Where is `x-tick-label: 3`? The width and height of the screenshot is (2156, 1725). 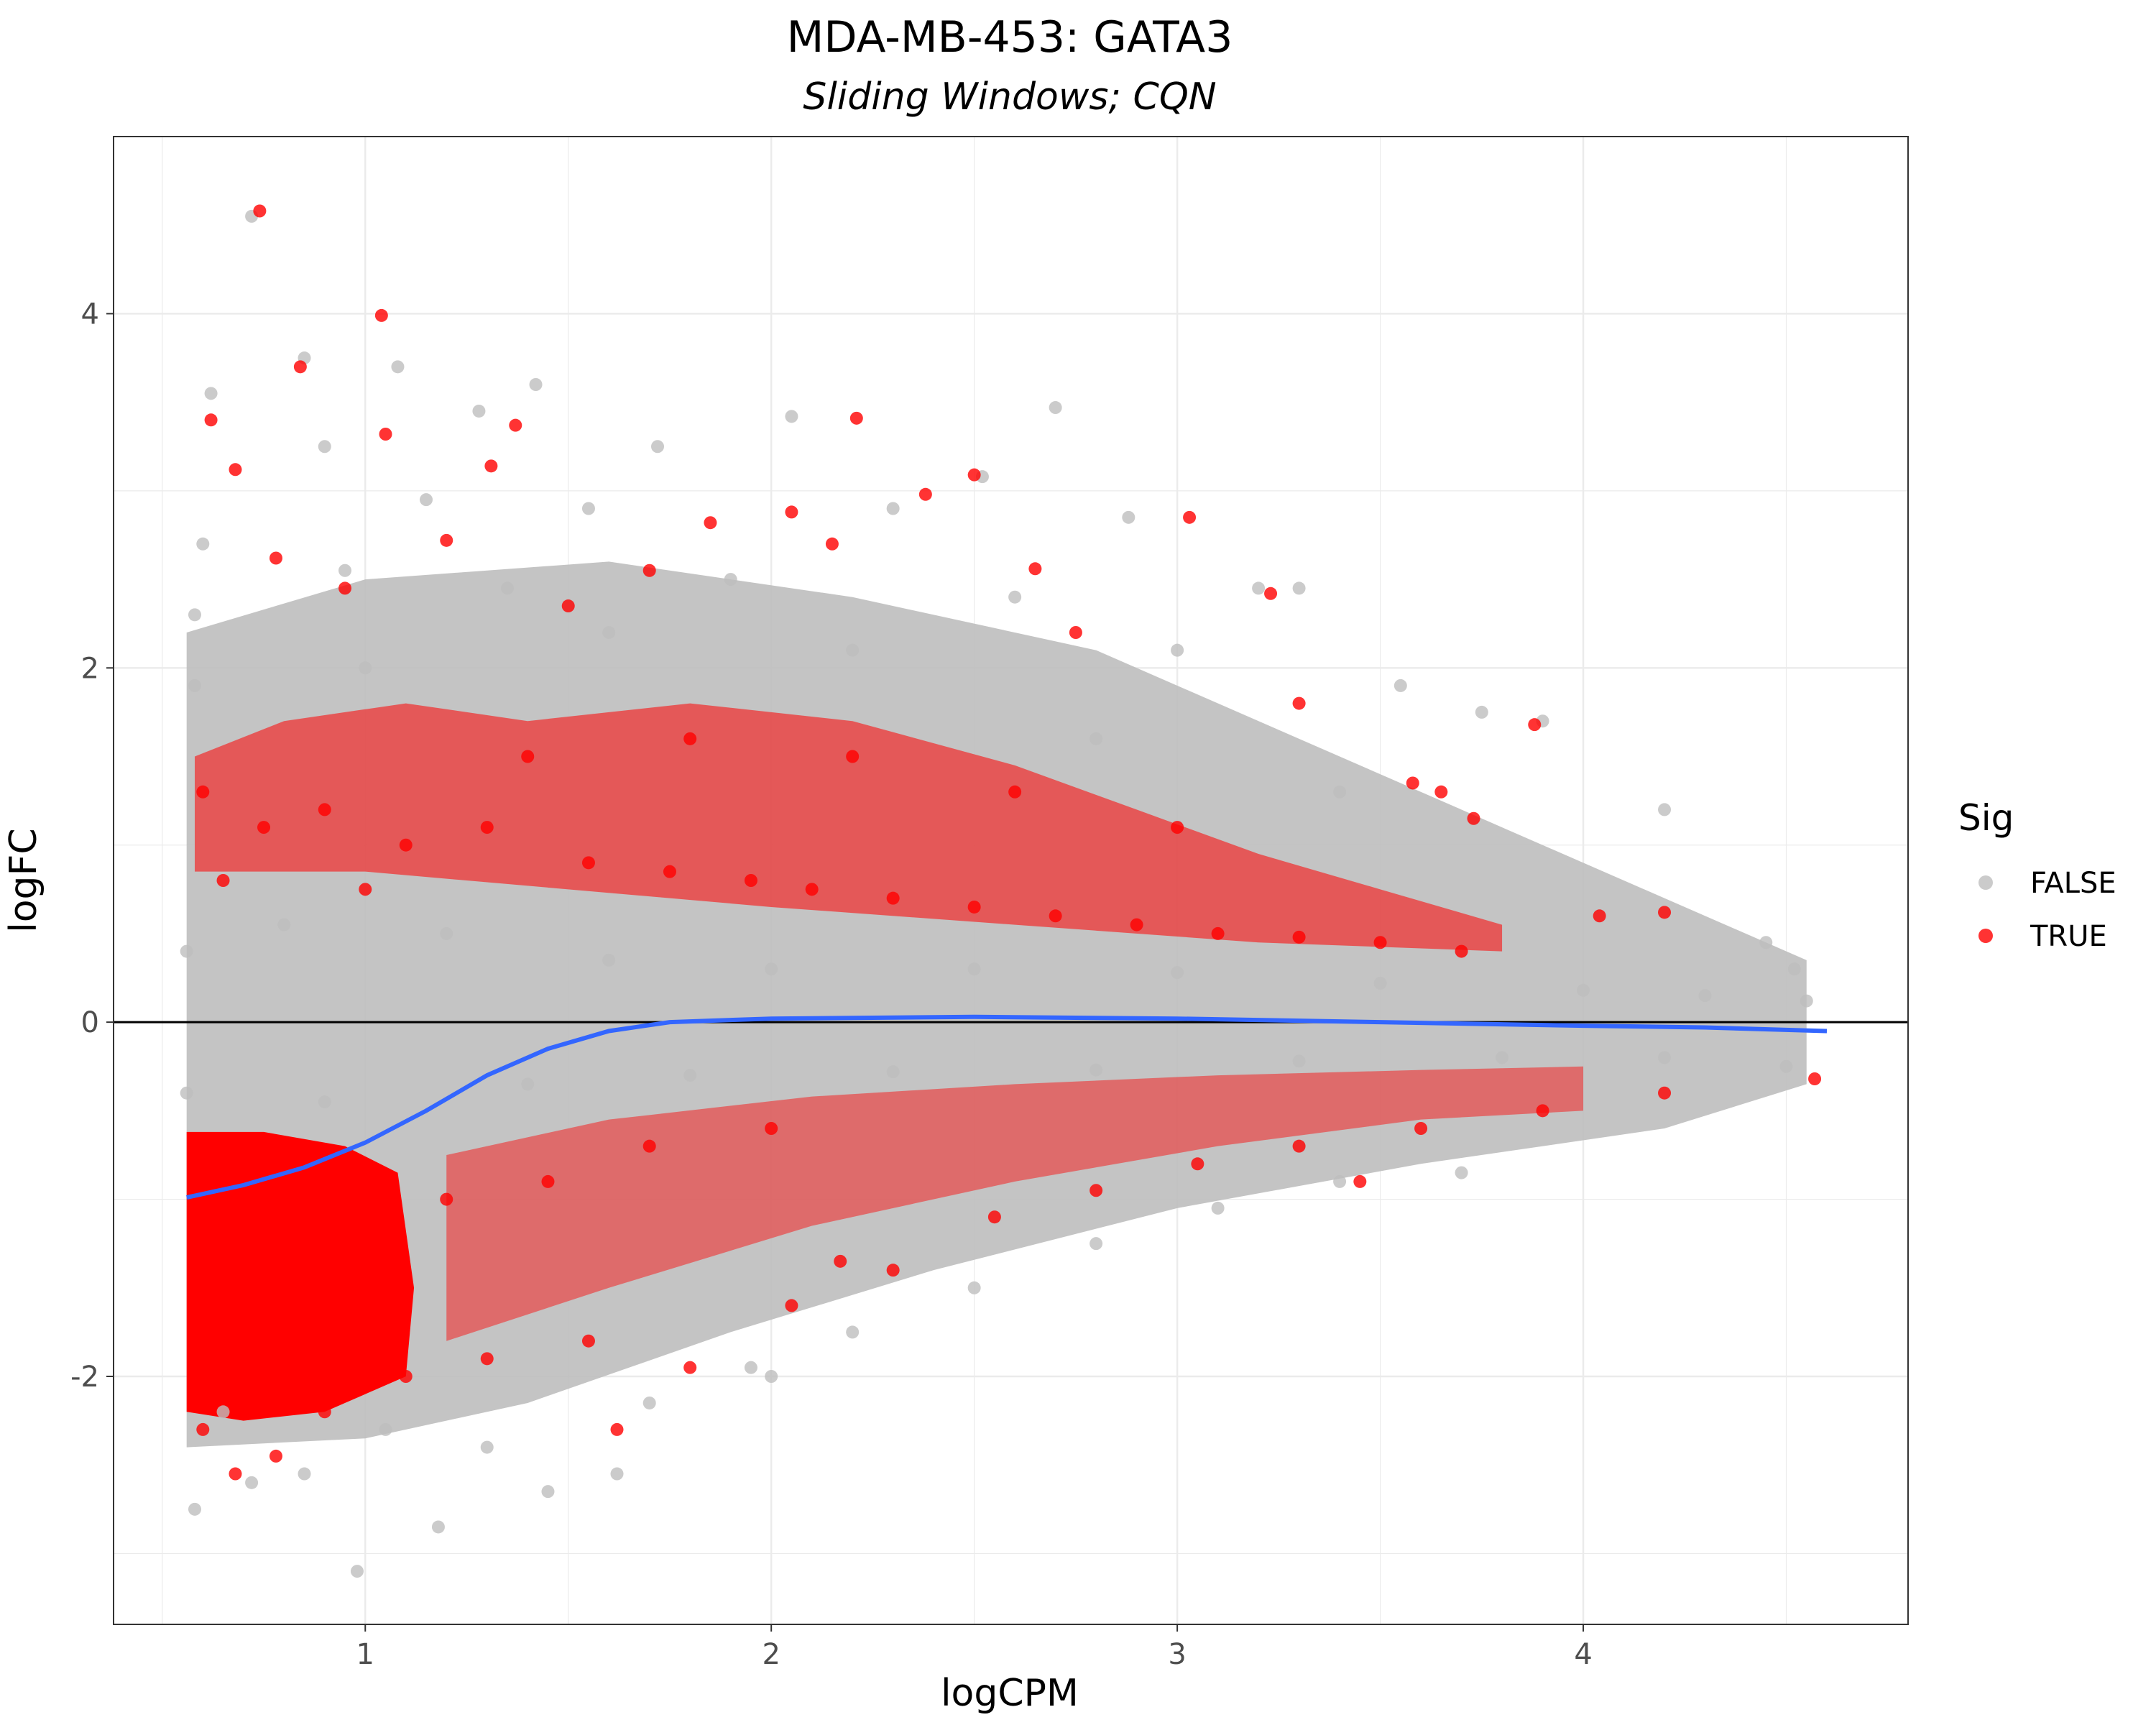 x-tick-label: 3 is located at coordinates (1177, 1654).